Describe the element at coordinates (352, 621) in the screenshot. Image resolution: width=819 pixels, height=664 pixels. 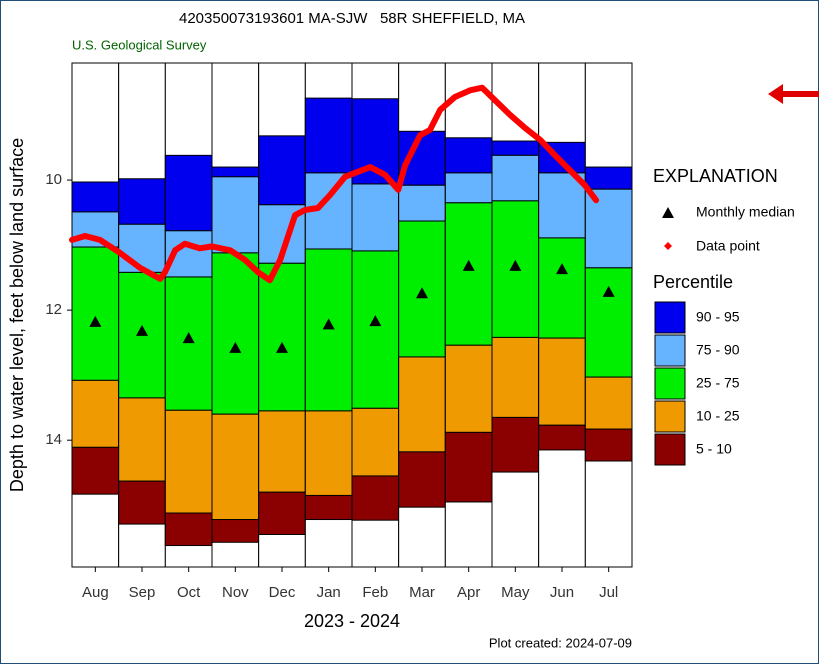
I see `x-axis-label: 2023 - 2024` at that location.